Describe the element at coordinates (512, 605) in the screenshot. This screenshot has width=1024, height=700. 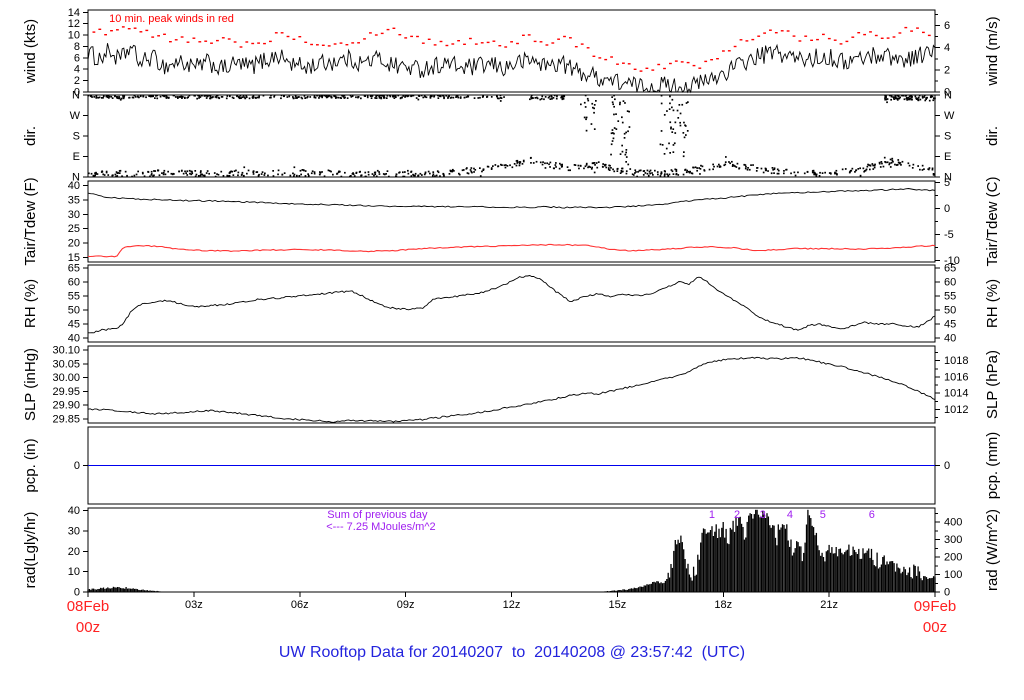
I see `x-tick-label: 12z` at that location.